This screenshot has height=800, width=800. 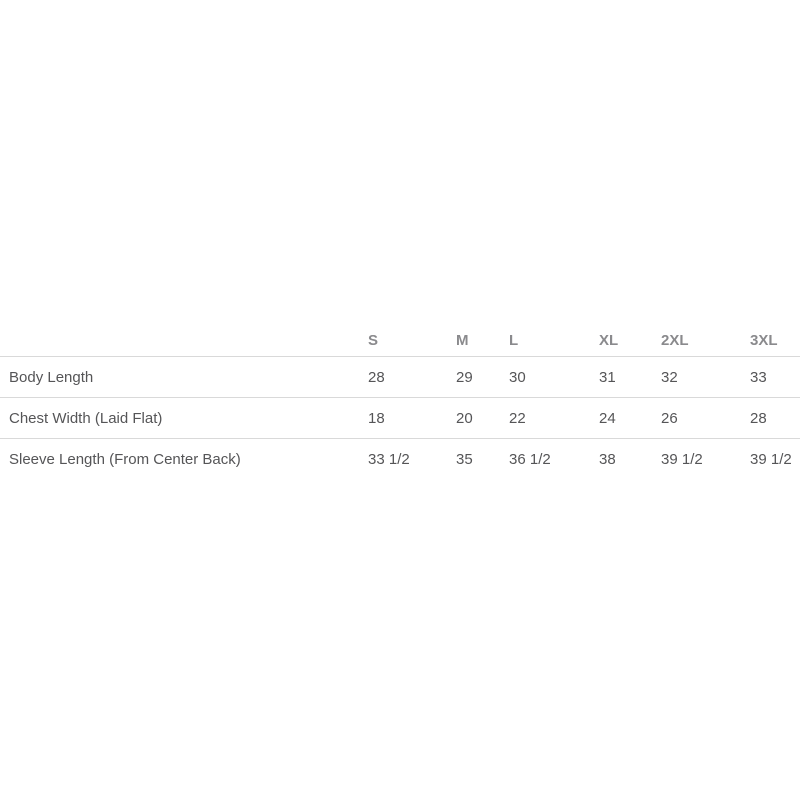 What do you see at coordinates (412, 418) in the screenshot?
I see `size-value-cell: 18` at bounding box center [412, 418].